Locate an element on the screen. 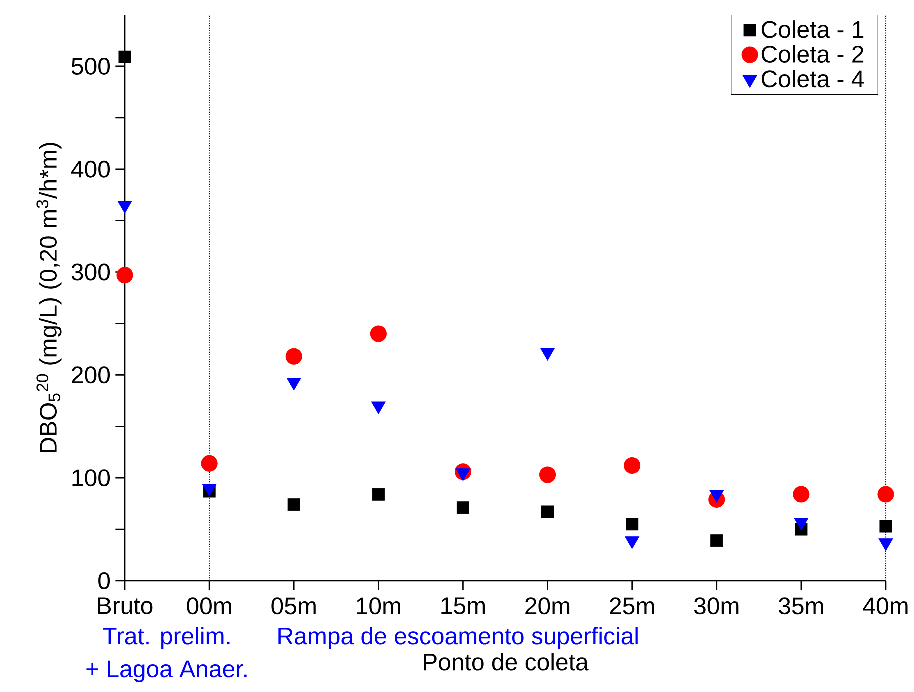 Image resolution: width=914 pixels, height=692 pixels. x-tick-label: 00m is located at coordinates (209, 606).